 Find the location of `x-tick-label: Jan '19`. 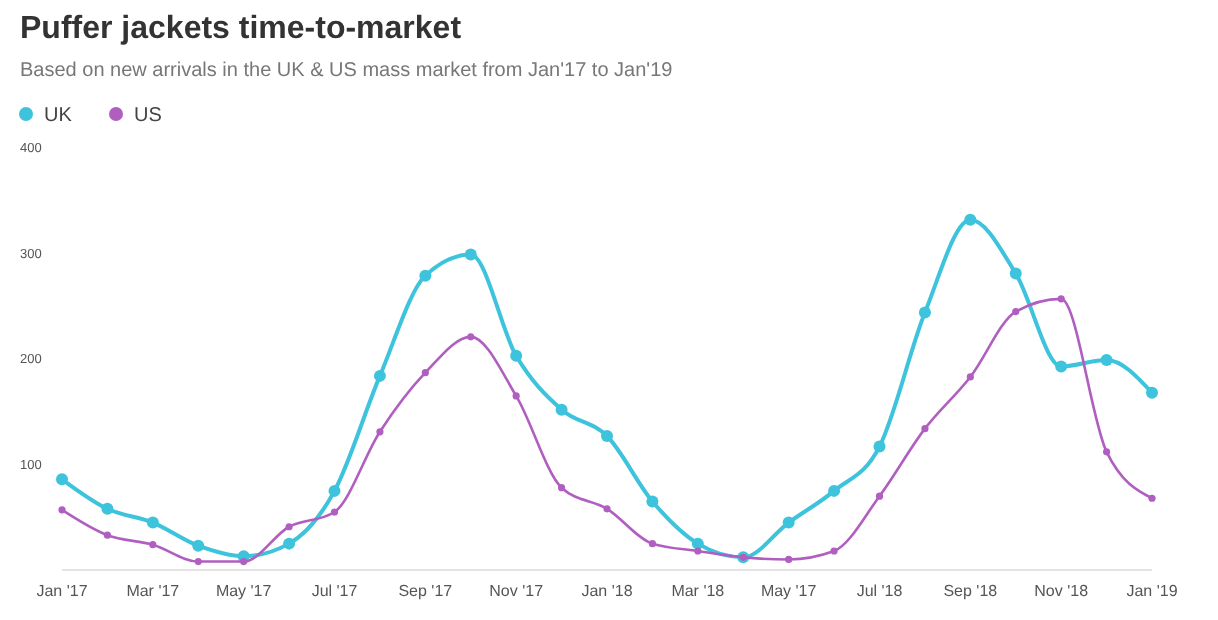

x-tick-label: Jan '19 is located at coordinates (1152, 591).